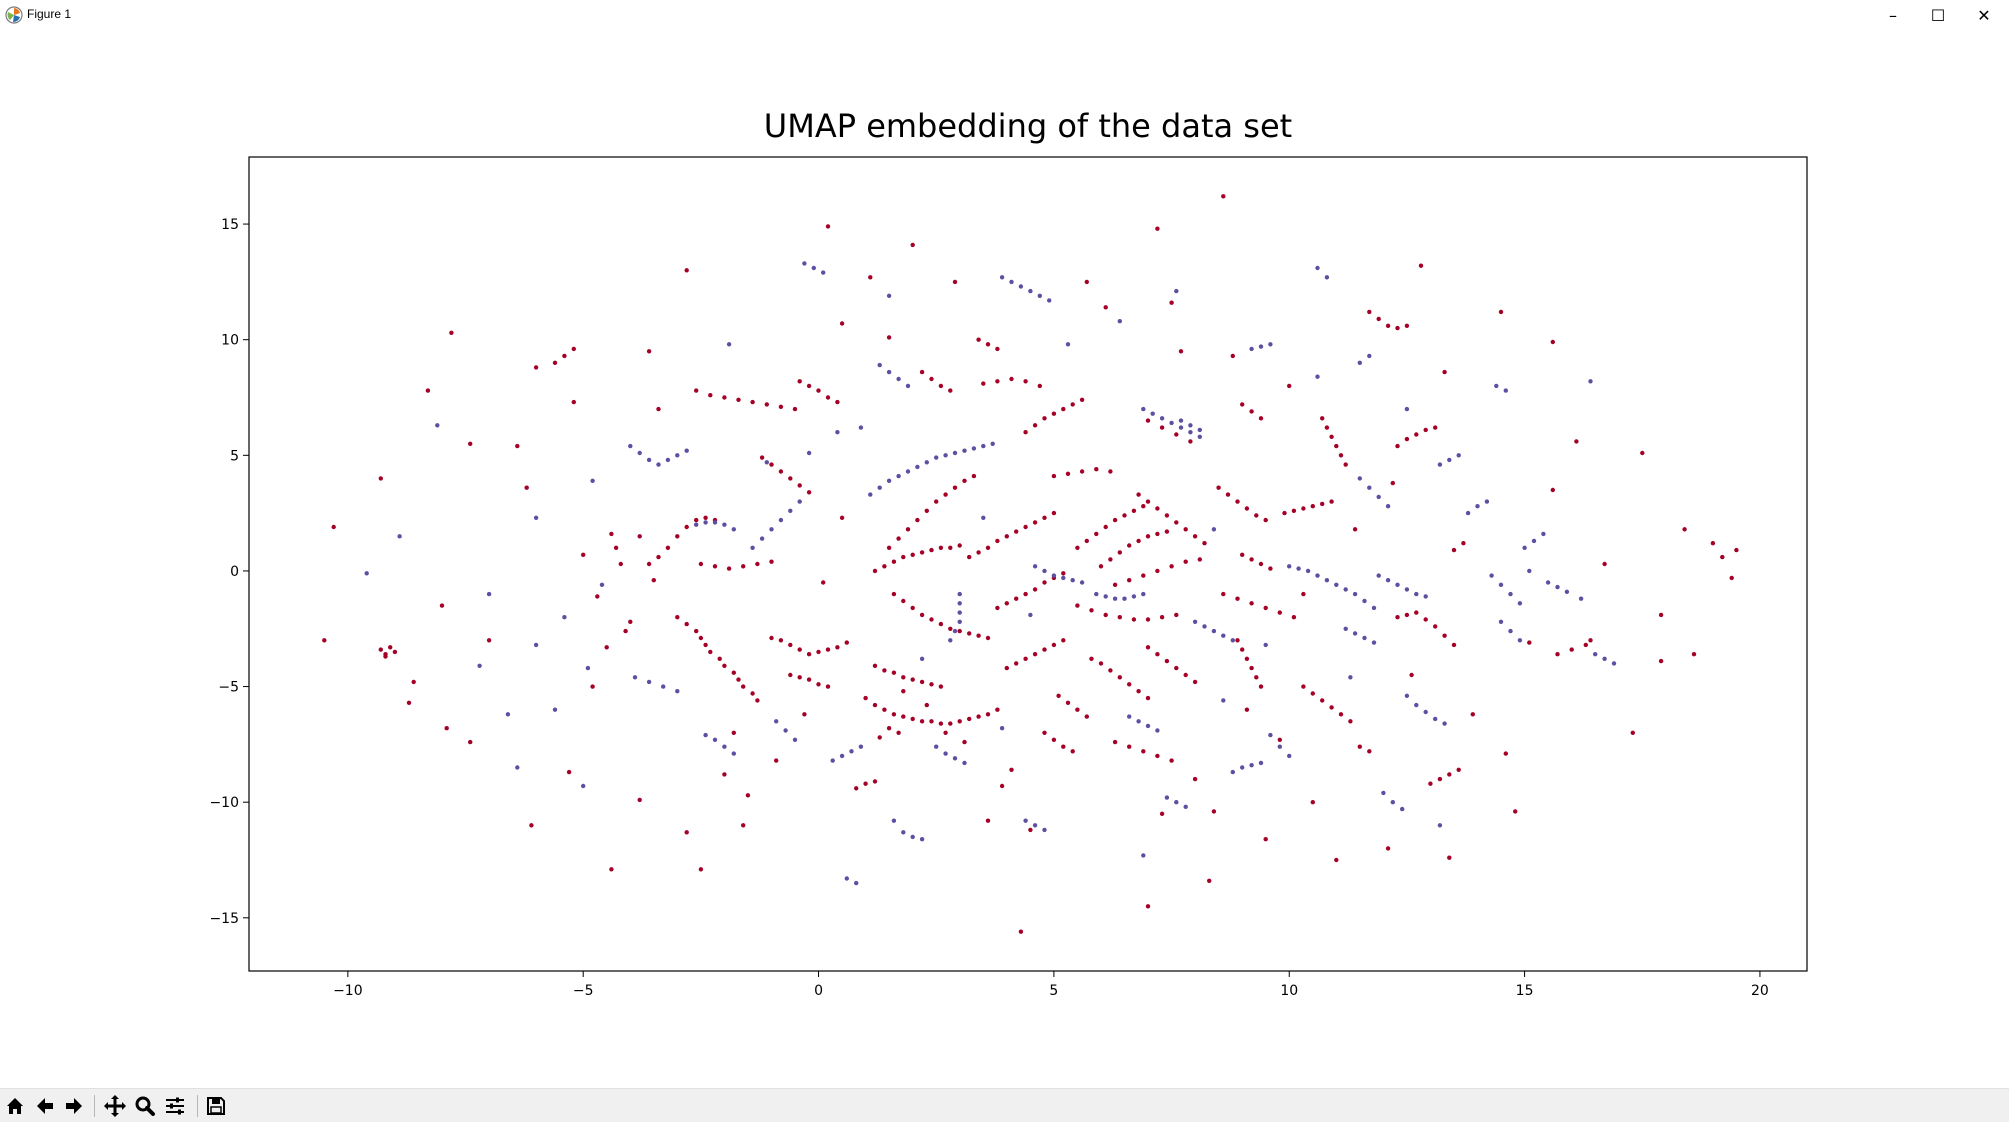 This screenshot has width=2009, height=1122. Describe the element at coordinates (115, 1106) in the screenshot. I see `pan-button` at that location.